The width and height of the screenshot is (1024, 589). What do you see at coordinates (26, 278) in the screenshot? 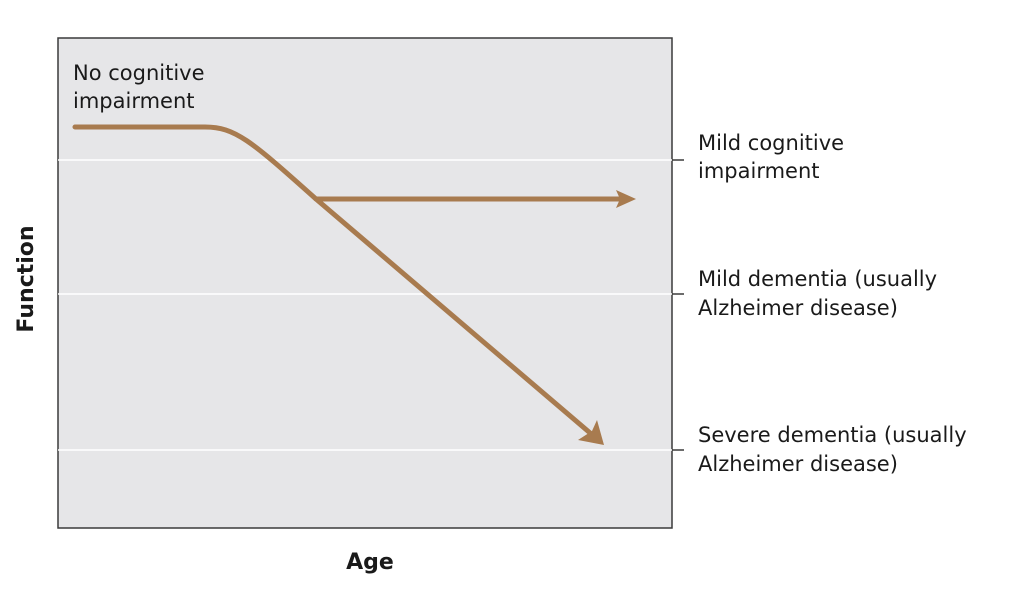
I see `y-axis-title: Function` at bounding box center [26, 278].